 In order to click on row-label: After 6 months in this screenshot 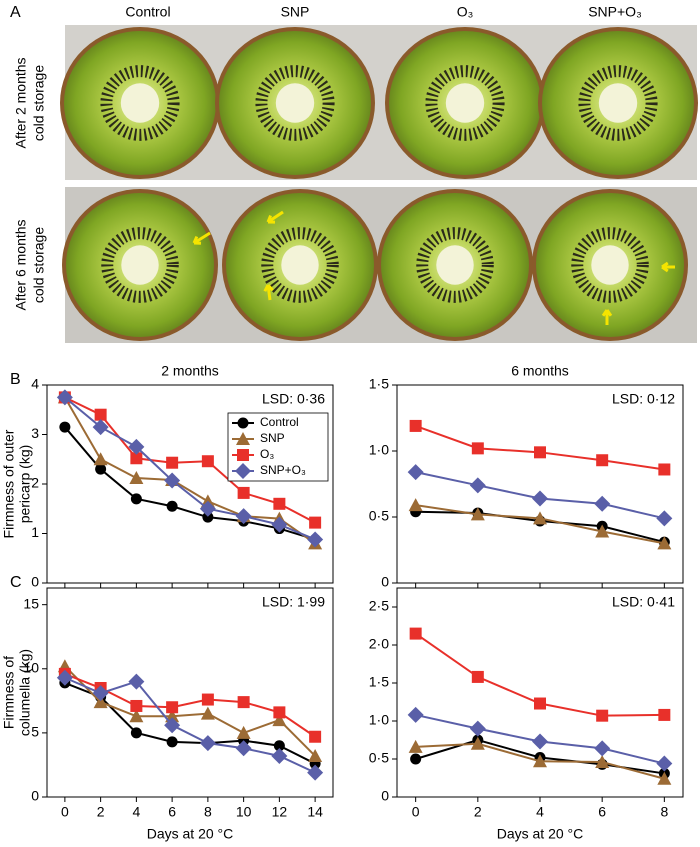, I will do `click(21, 264)`.